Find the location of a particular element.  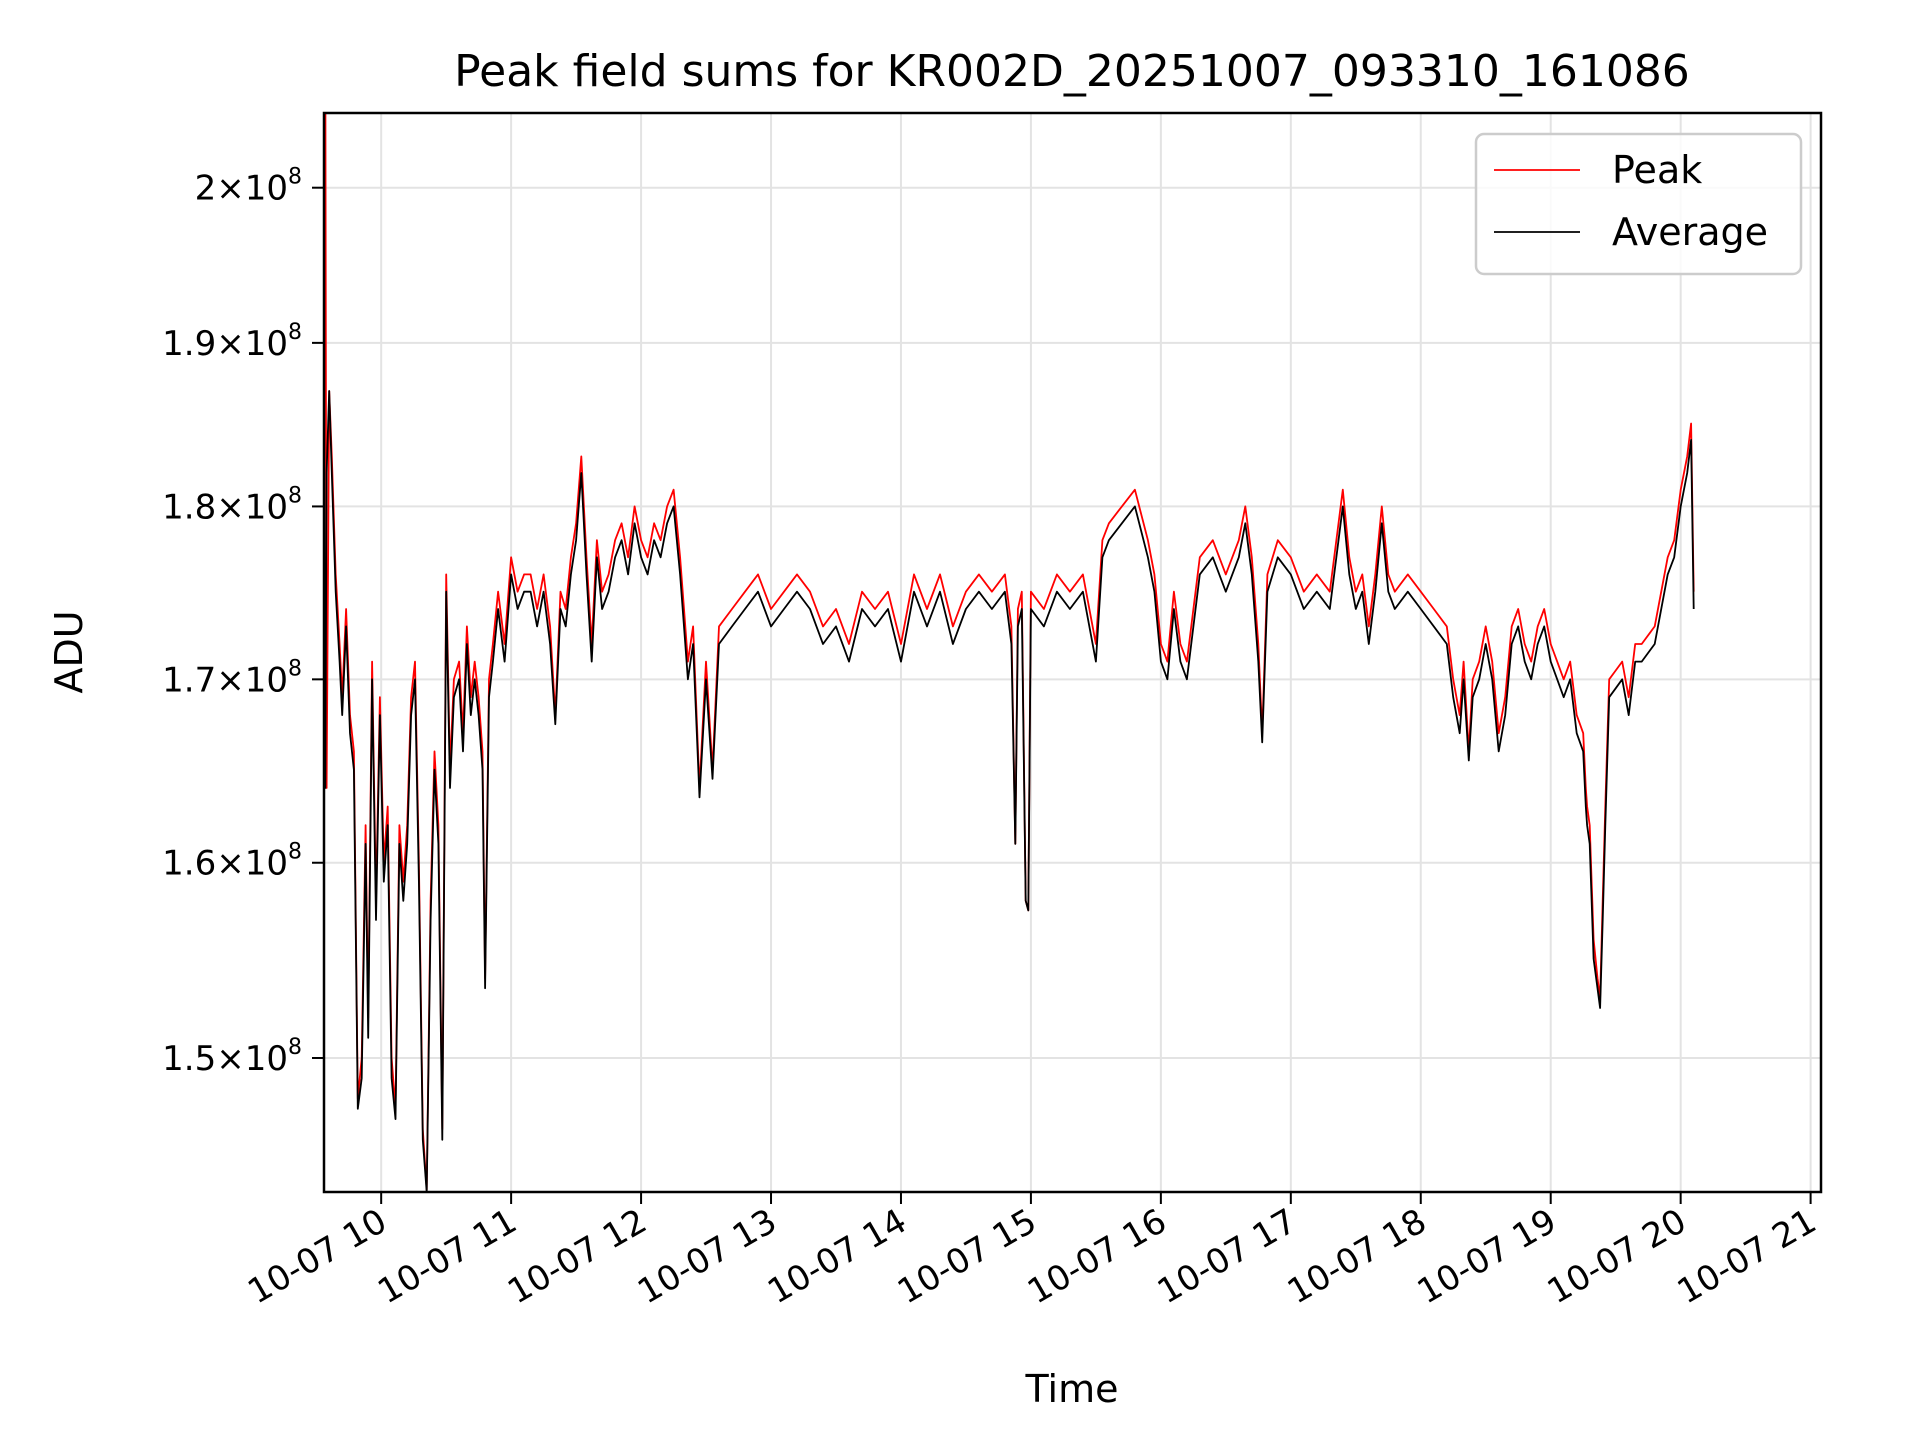

legend: Peak Average is located at coordinates (1638, 204).